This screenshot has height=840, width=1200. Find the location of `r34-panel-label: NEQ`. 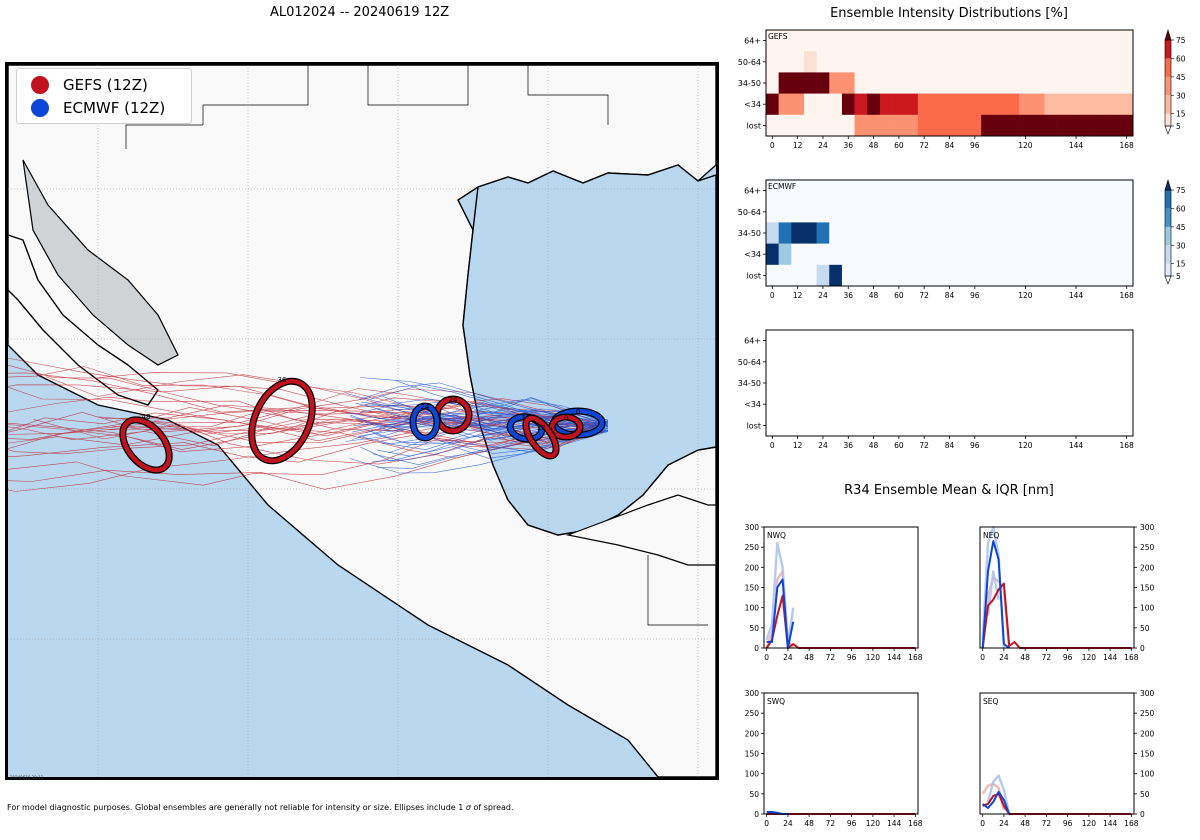

r34-panel-label: NEQ is located at coordinates (991, 535).